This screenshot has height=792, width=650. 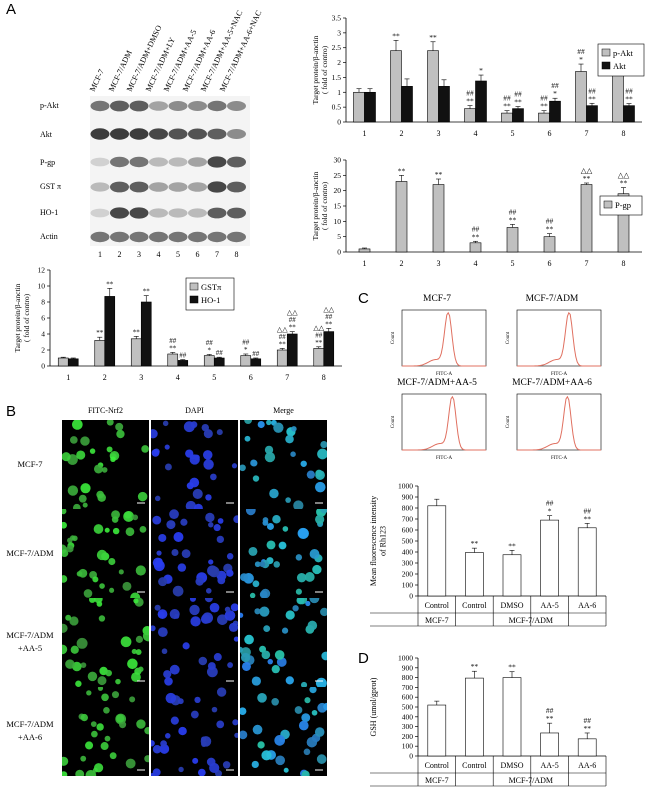 What do you see at coordinates (481, 70) in the screenshot?
I see `significance-mark: *` at bounding box center [481, 70].